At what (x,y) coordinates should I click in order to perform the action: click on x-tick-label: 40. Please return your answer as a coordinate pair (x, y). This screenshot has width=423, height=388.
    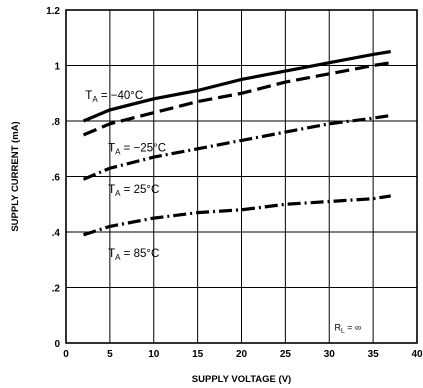
    Looking at the image, I should click on (417, 354).